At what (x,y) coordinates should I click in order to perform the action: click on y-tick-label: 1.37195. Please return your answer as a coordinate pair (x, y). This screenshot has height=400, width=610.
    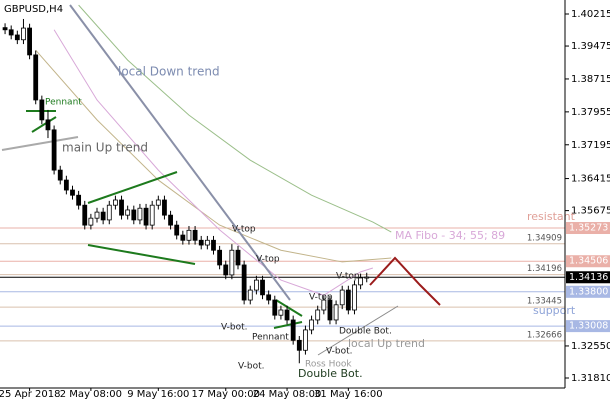
    Looking at the image, I should click on (590, 145).